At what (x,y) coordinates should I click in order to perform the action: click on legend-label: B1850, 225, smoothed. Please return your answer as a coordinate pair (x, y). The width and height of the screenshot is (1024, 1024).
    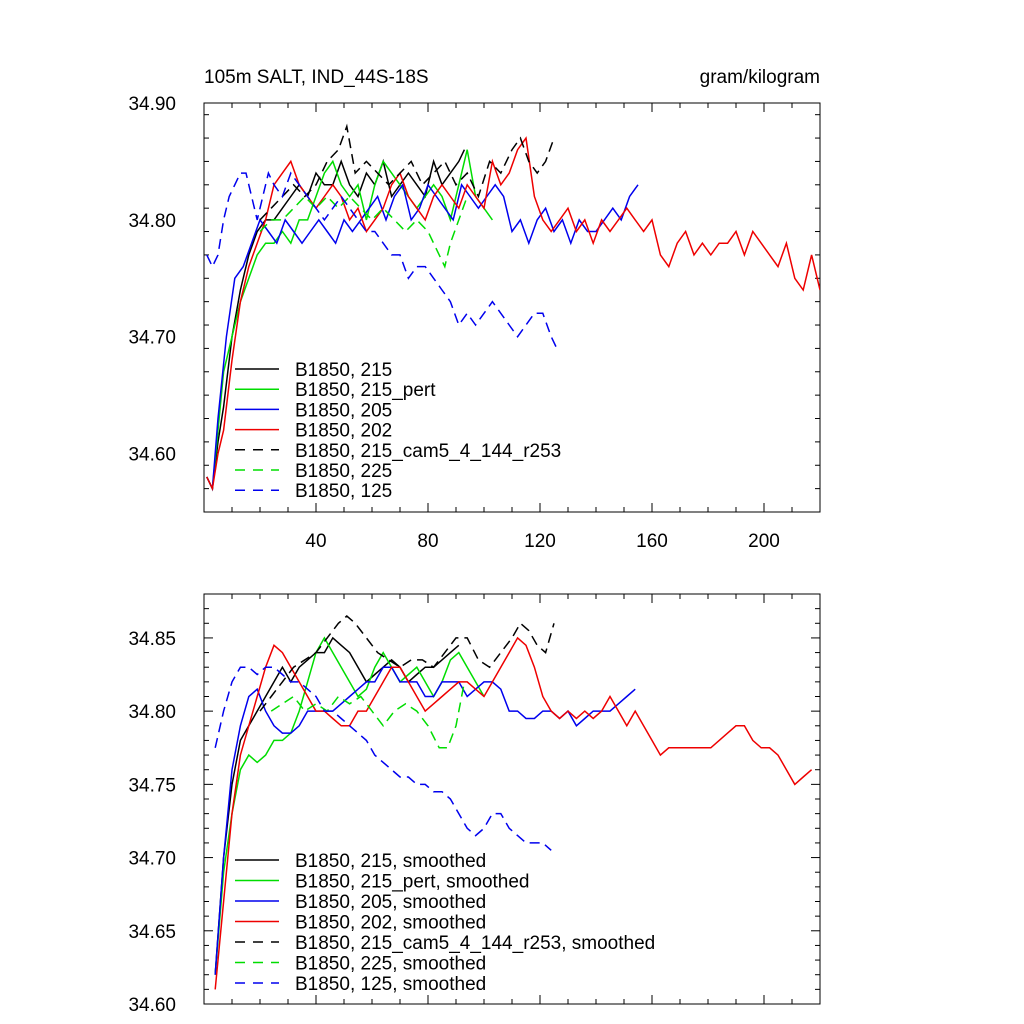
    Looking at the image, I should click on (390, 964).